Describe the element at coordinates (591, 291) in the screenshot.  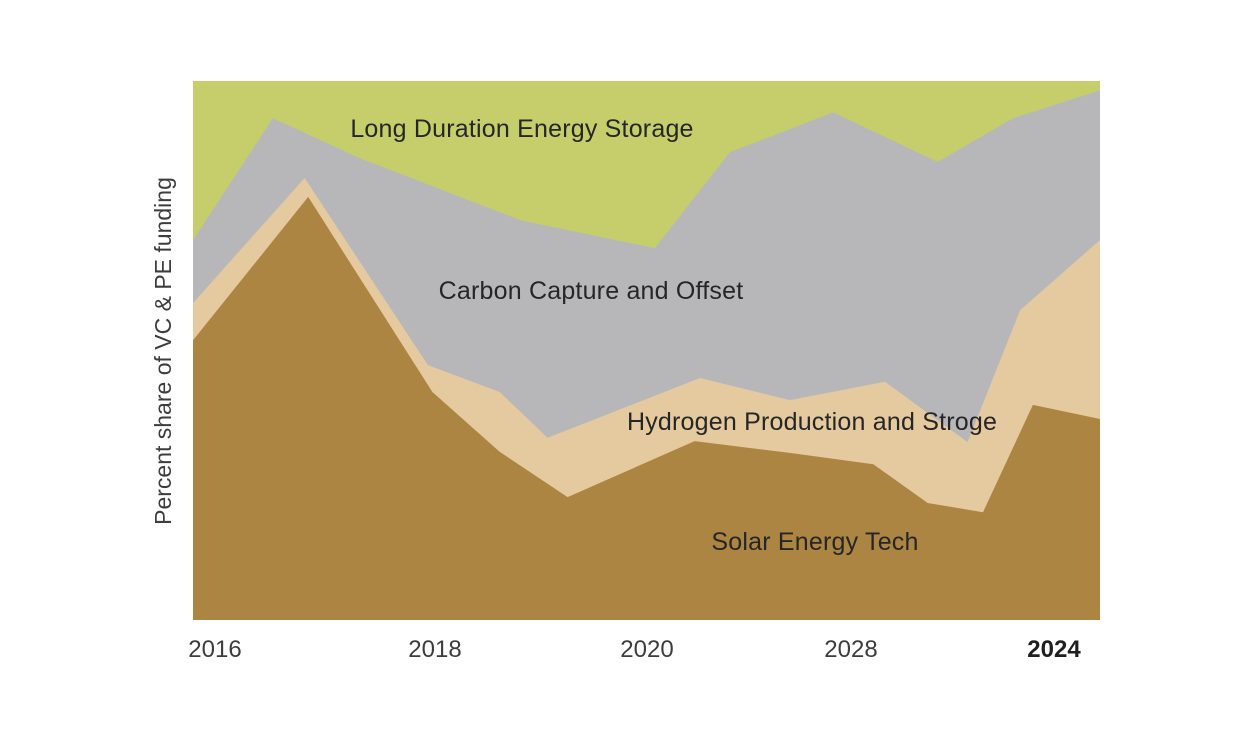
I see `area-label-carbon-capture-and-offset: Carbon Capture and Offset` at that location.